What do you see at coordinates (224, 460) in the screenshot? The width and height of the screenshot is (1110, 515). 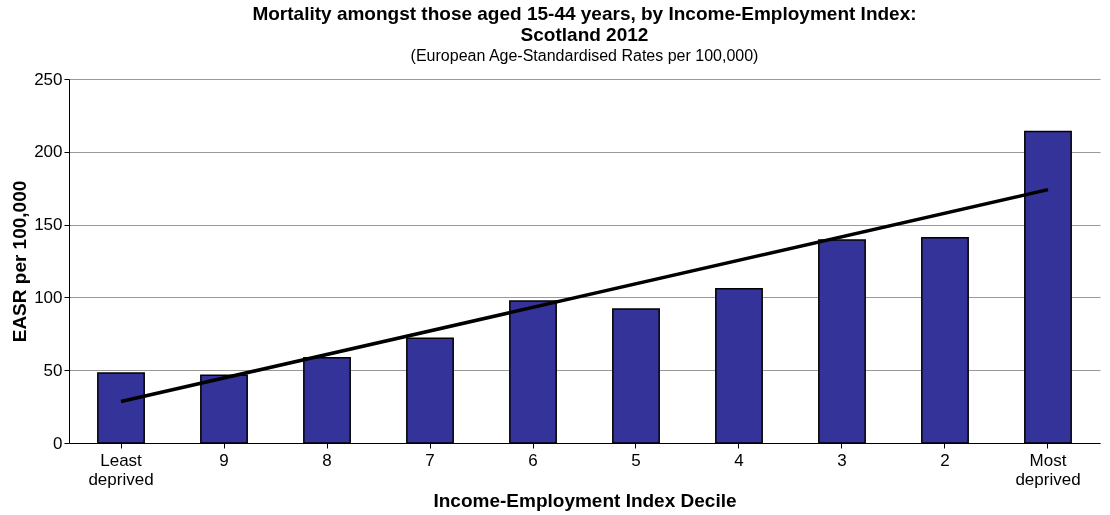 I see `x-tick-label: 9` at bounding box center [224, 460].